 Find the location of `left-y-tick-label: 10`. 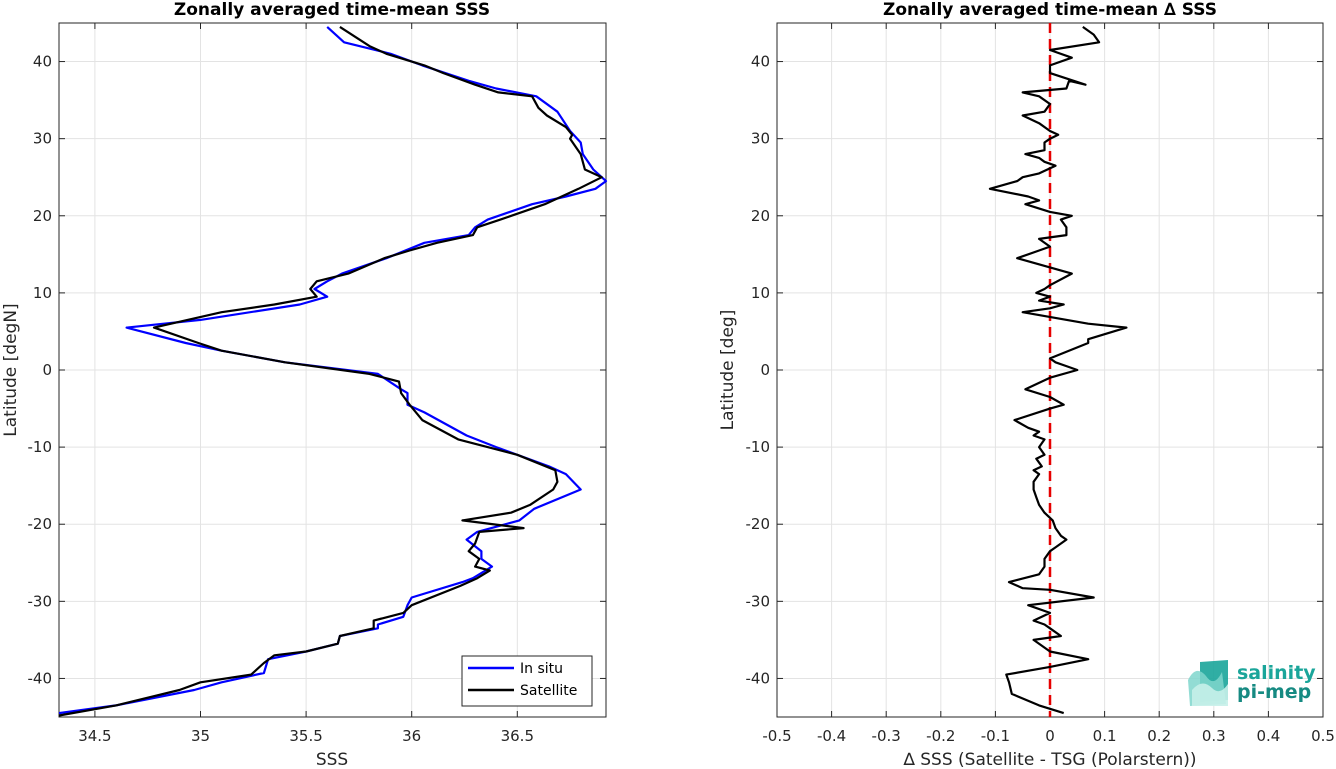

left-y-tick-label: 10 is located at coordinates (42, 293).